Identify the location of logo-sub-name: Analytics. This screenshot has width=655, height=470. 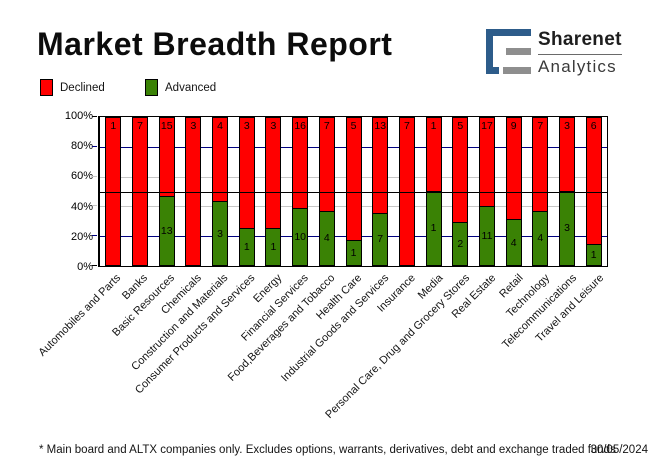
(577, 66).